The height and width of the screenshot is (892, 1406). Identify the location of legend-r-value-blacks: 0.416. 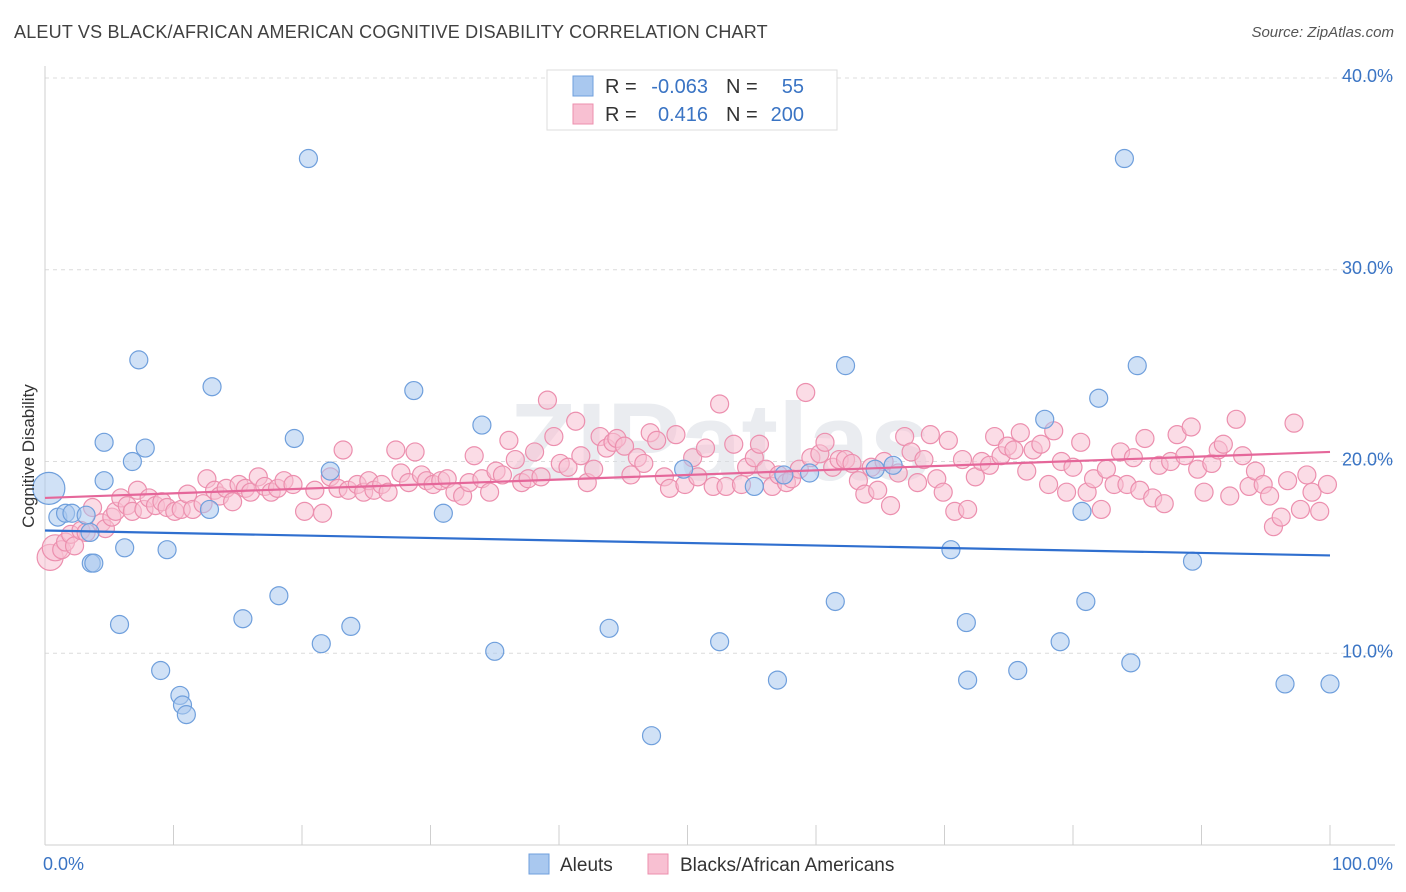
(683, 115).